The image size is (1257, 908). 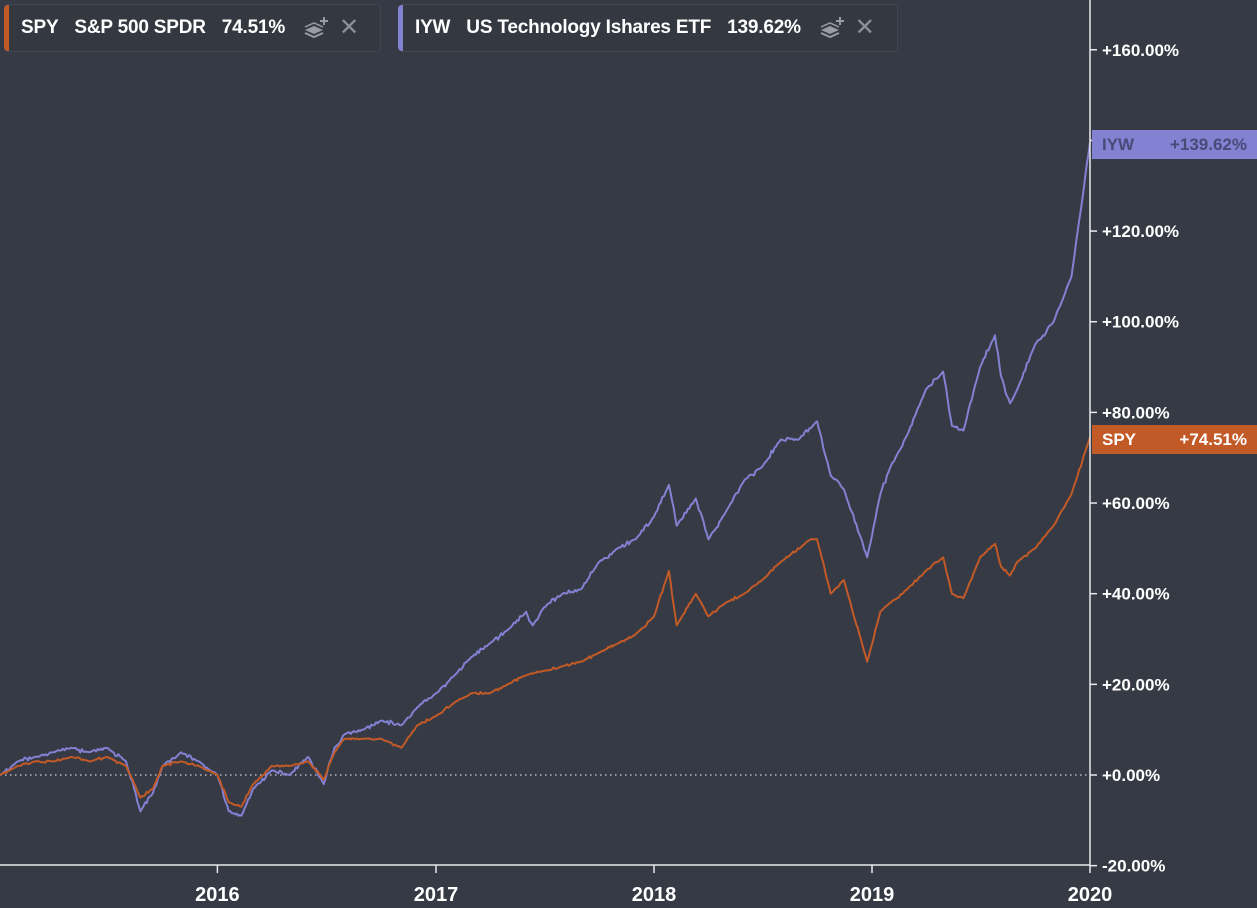 I want to click on legend-name: S&P 500 SPDR, so click(x=140, y=27).